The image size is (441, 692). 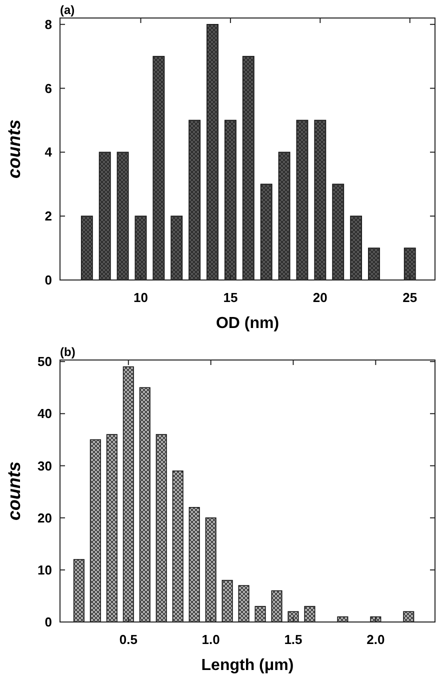 I want to click on x-tick-label: 10, so click(x=141, y=297).